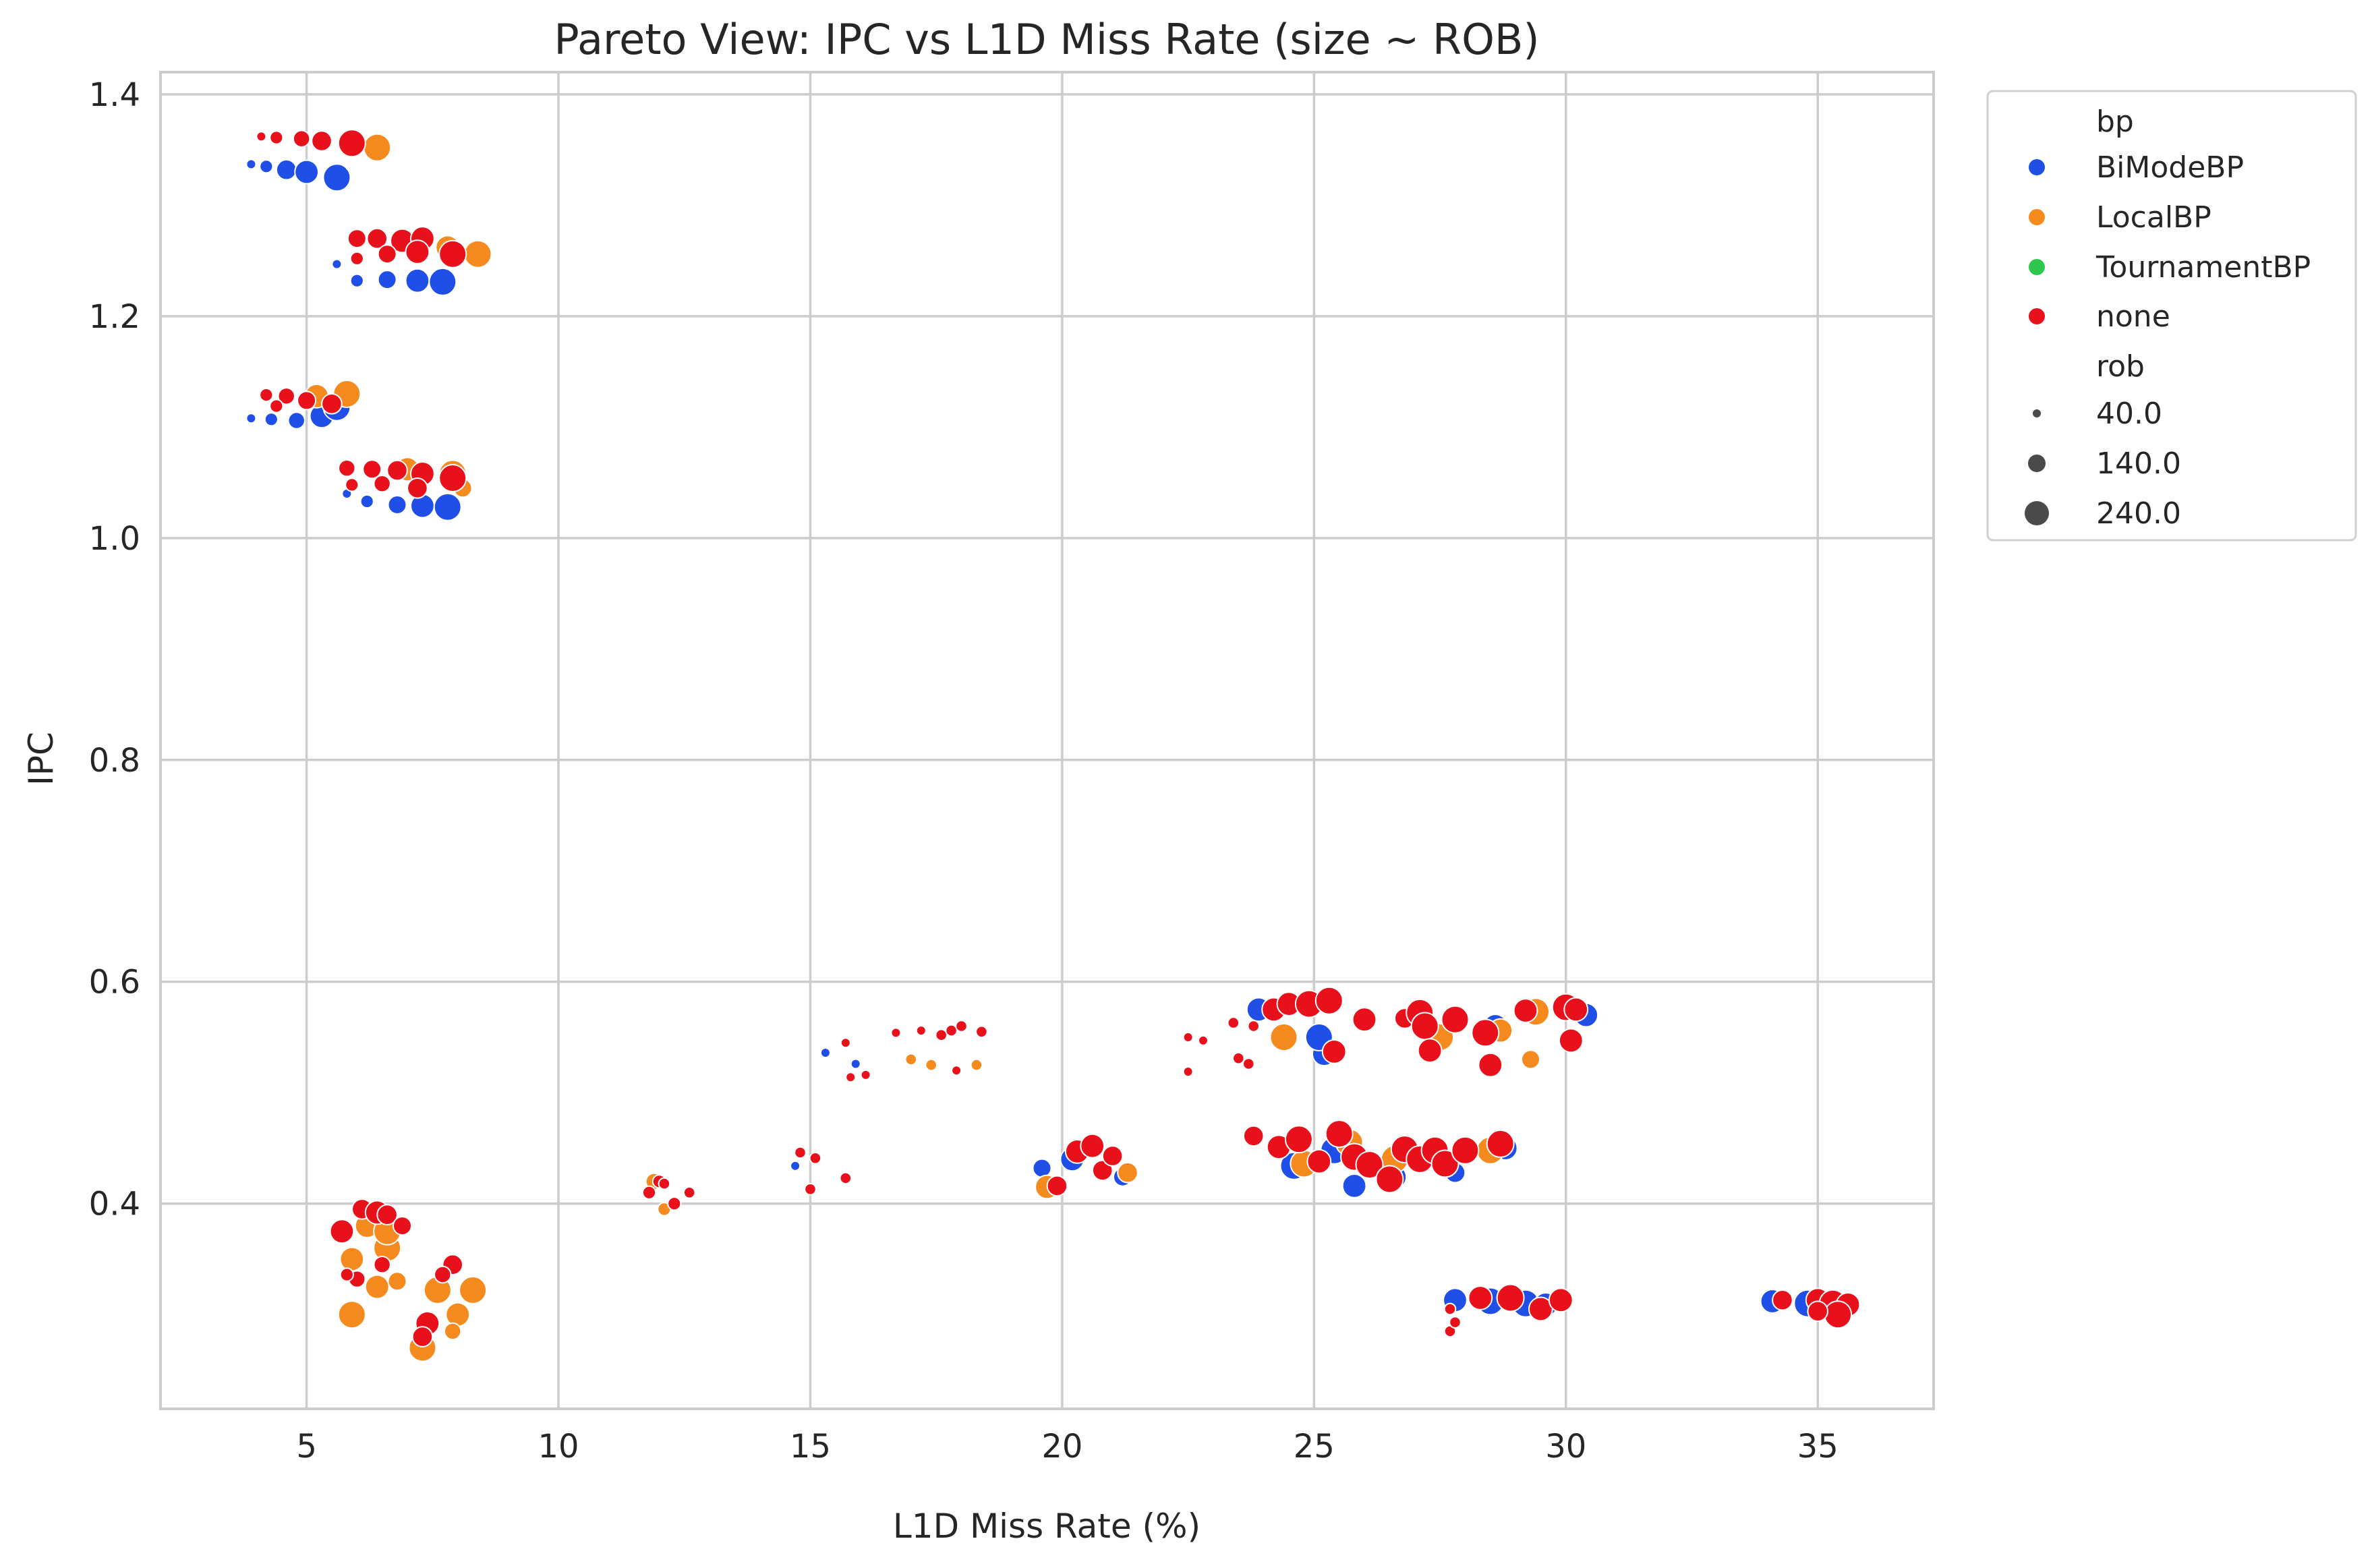  What do you see at coordinates (558, 1446) in the screenshot?
I see `x-tick-label: 10` at bounding box center [558, 1446].